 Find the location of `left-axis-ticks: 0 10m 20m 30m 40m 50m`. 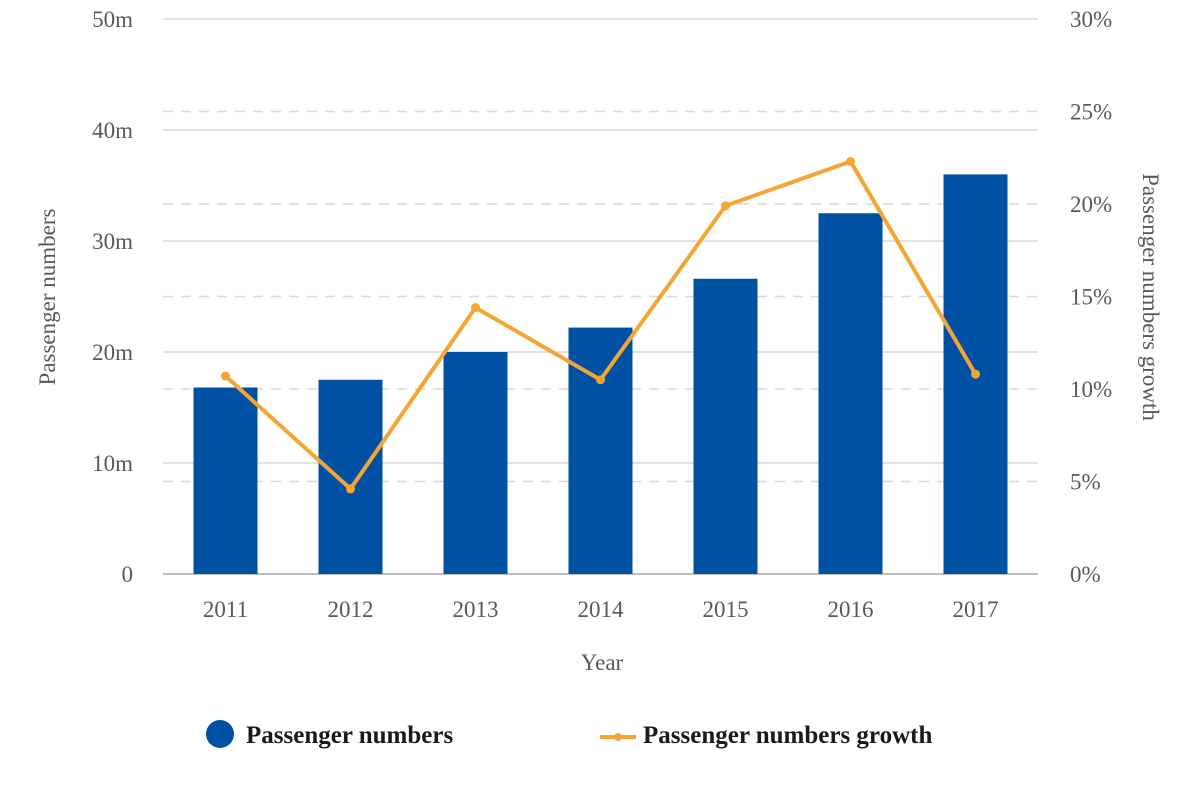

left-axis-ticks: 0 10m 20m 30m 40m 50m is located at coordinates (112, 297).